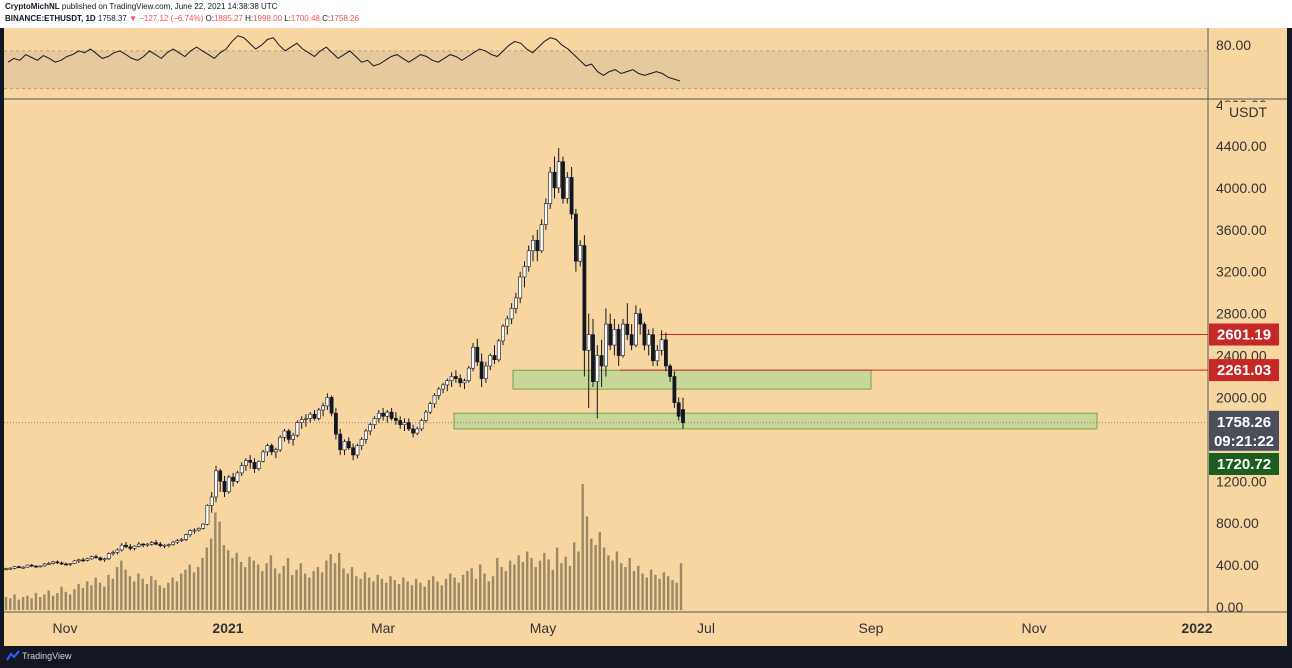 The width and height of the screenshot is (1292, 668). What do you see at coordinates (50, 18) in the screenshot?
I see `symbol-label: BINANCE:ETHUSDT, 1D` at bounding box center [50, 18].